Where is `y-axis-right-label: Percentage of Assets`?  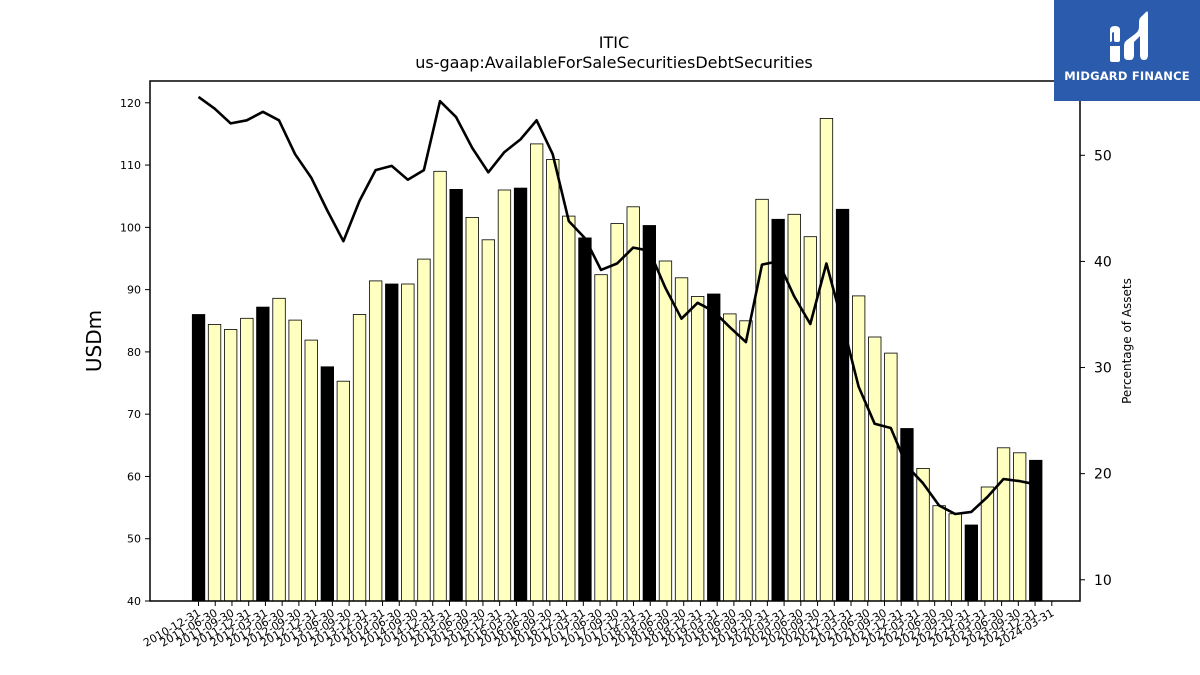
y-axis-right-label: Percentage of Assets is located at coordinates (1127, 341).